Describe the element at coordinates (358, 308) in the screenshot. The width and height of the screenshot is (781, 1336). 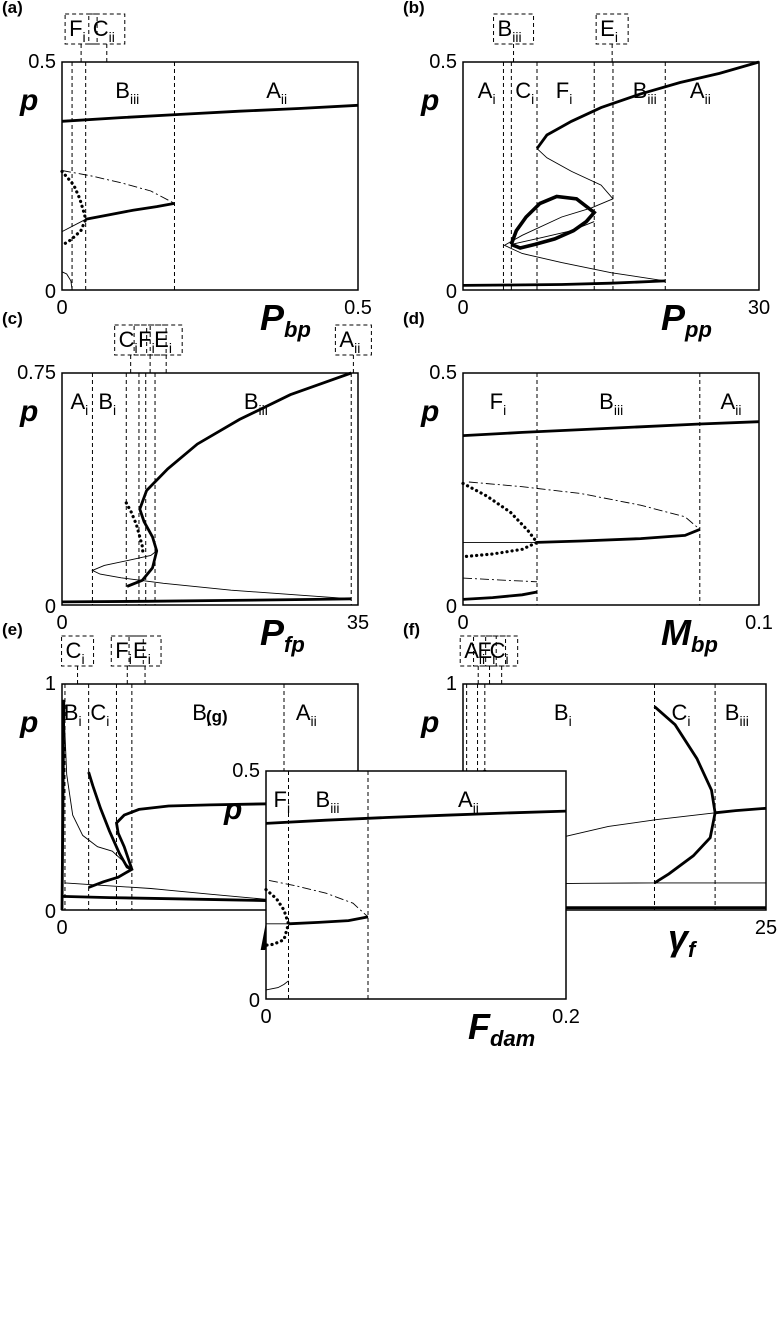
I see `x-tick-label: 0.5` at that location.